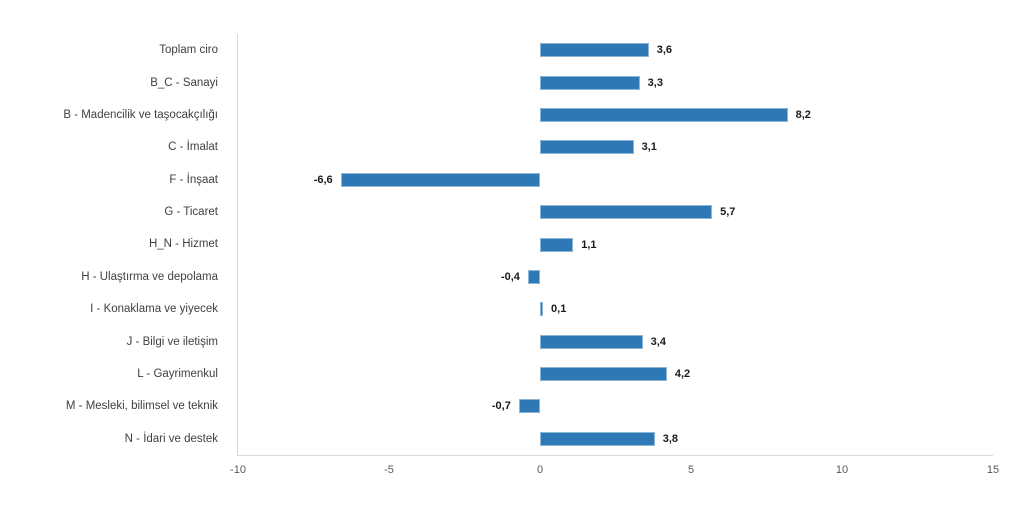 Image resolution: width=1024 pixels, height=506 pixels. What do you see at coordinates (177, 374) in the screenshot?
I see `category-label: L - Gayrimenkul` at bounding box center [177, 374].